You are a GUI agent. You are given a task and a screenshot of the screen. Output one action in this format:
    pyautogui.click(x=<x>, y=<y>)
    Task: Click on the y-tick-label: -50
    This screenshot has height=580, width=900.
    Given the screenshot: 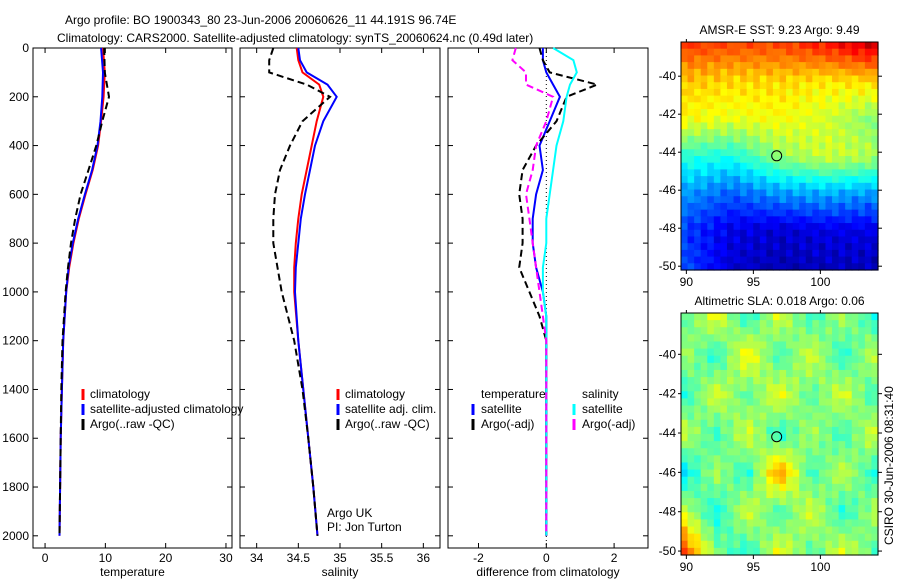 What is the action you would take?
    pyautogui.click(x=668, y=266)
    